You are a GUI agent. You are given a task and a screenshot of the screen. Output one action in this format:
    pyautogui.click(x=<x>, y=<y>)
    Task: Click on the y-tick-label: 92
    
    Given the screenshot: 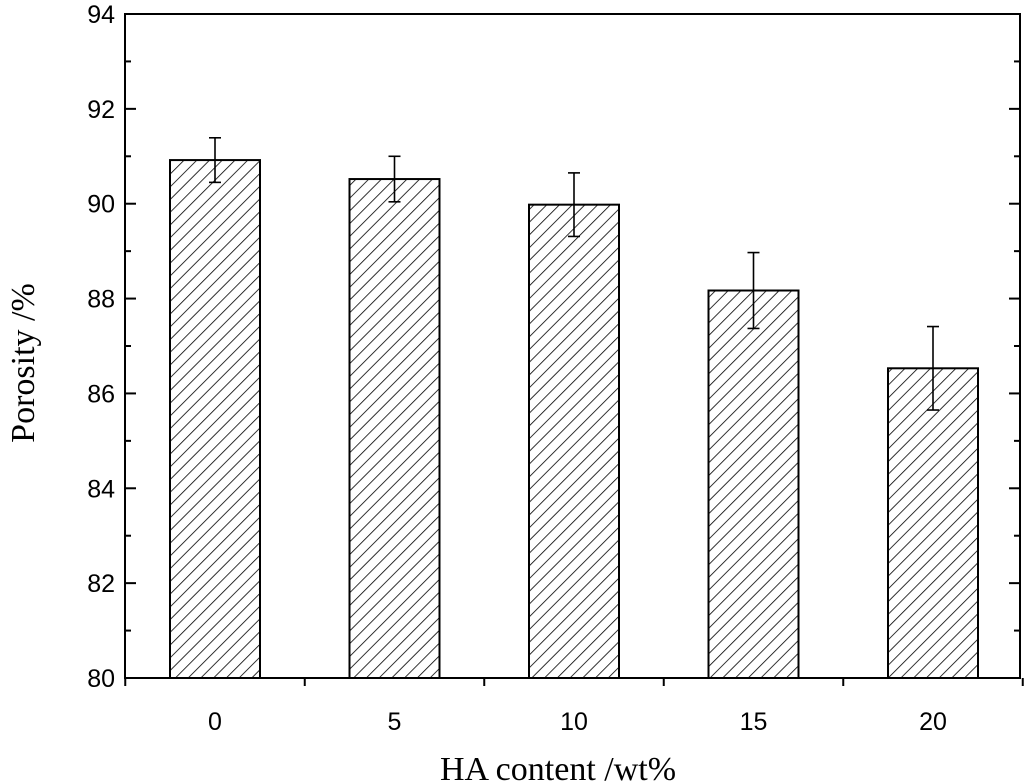 What is the action you would take?
    pyautogui.click(x=101, y=110)
    